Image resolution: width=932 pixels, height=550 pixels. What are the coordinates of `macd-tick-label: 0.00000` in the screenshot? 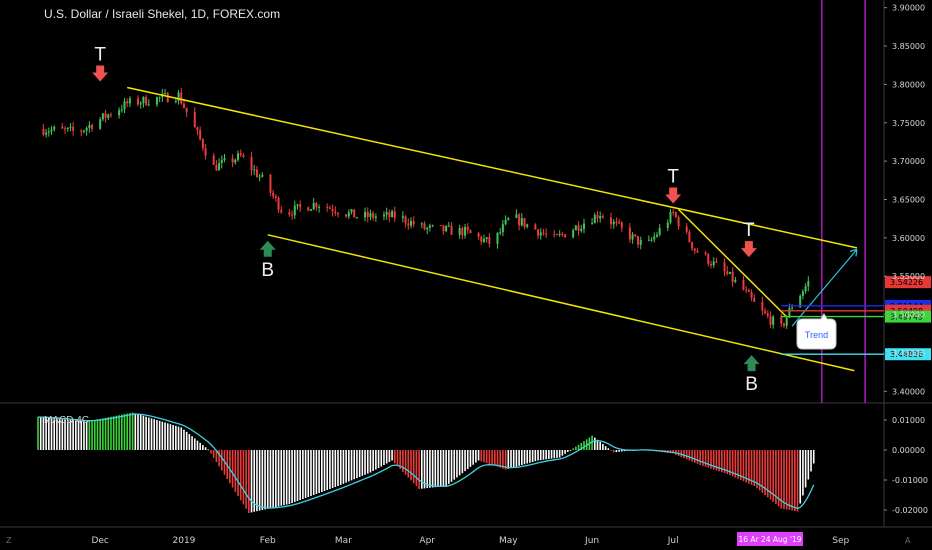 It's located at (908, 450).